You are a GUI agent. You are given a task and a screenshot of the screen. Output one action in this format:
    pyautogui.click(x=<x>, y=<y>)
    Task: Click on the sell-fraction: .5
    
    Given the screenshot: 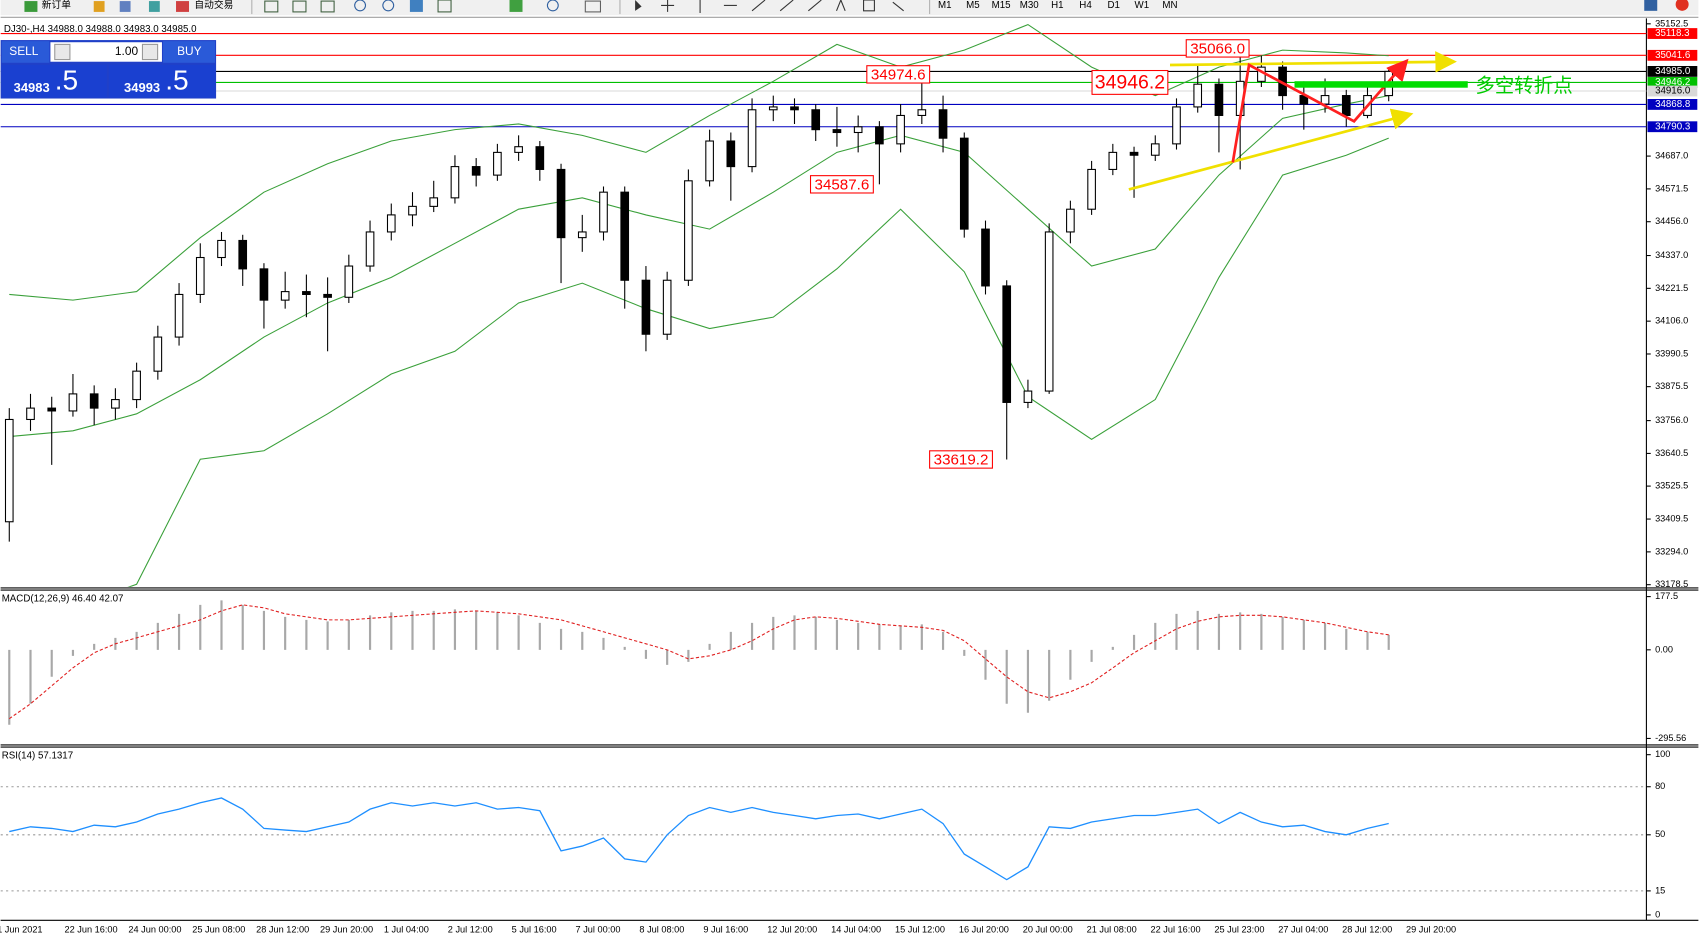 What is the action you would take?
    pyautogui.click(x=66, y=80)
    